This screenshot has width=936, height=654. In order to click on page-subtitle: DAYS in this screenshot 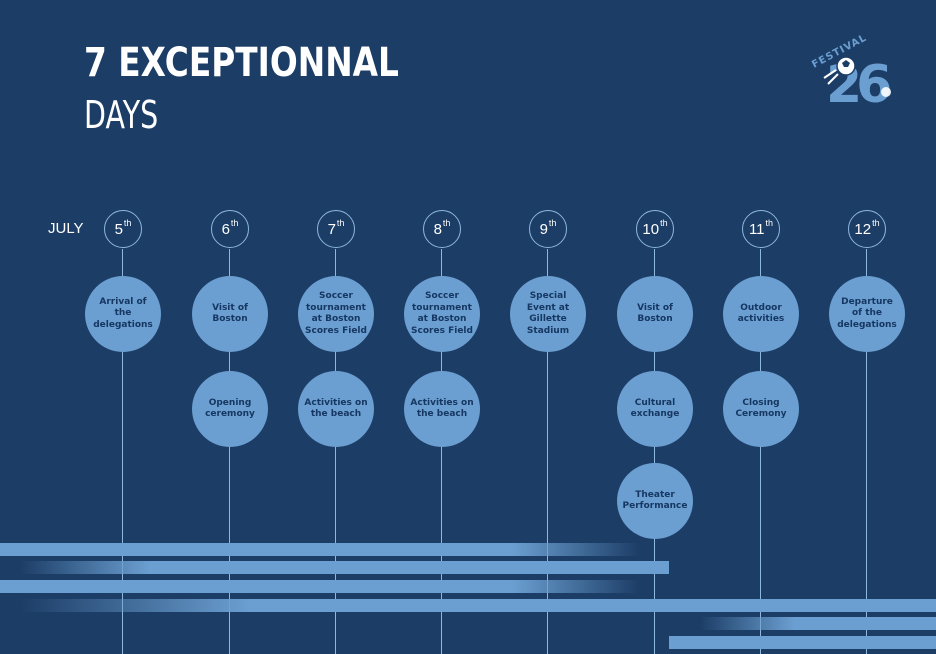, I will do `click(121, 115)`.